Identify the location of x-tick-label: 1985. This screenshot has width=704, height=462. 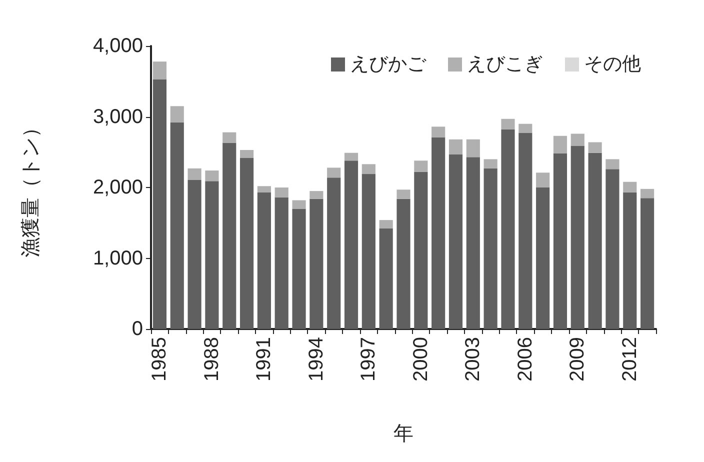
(159, 359).